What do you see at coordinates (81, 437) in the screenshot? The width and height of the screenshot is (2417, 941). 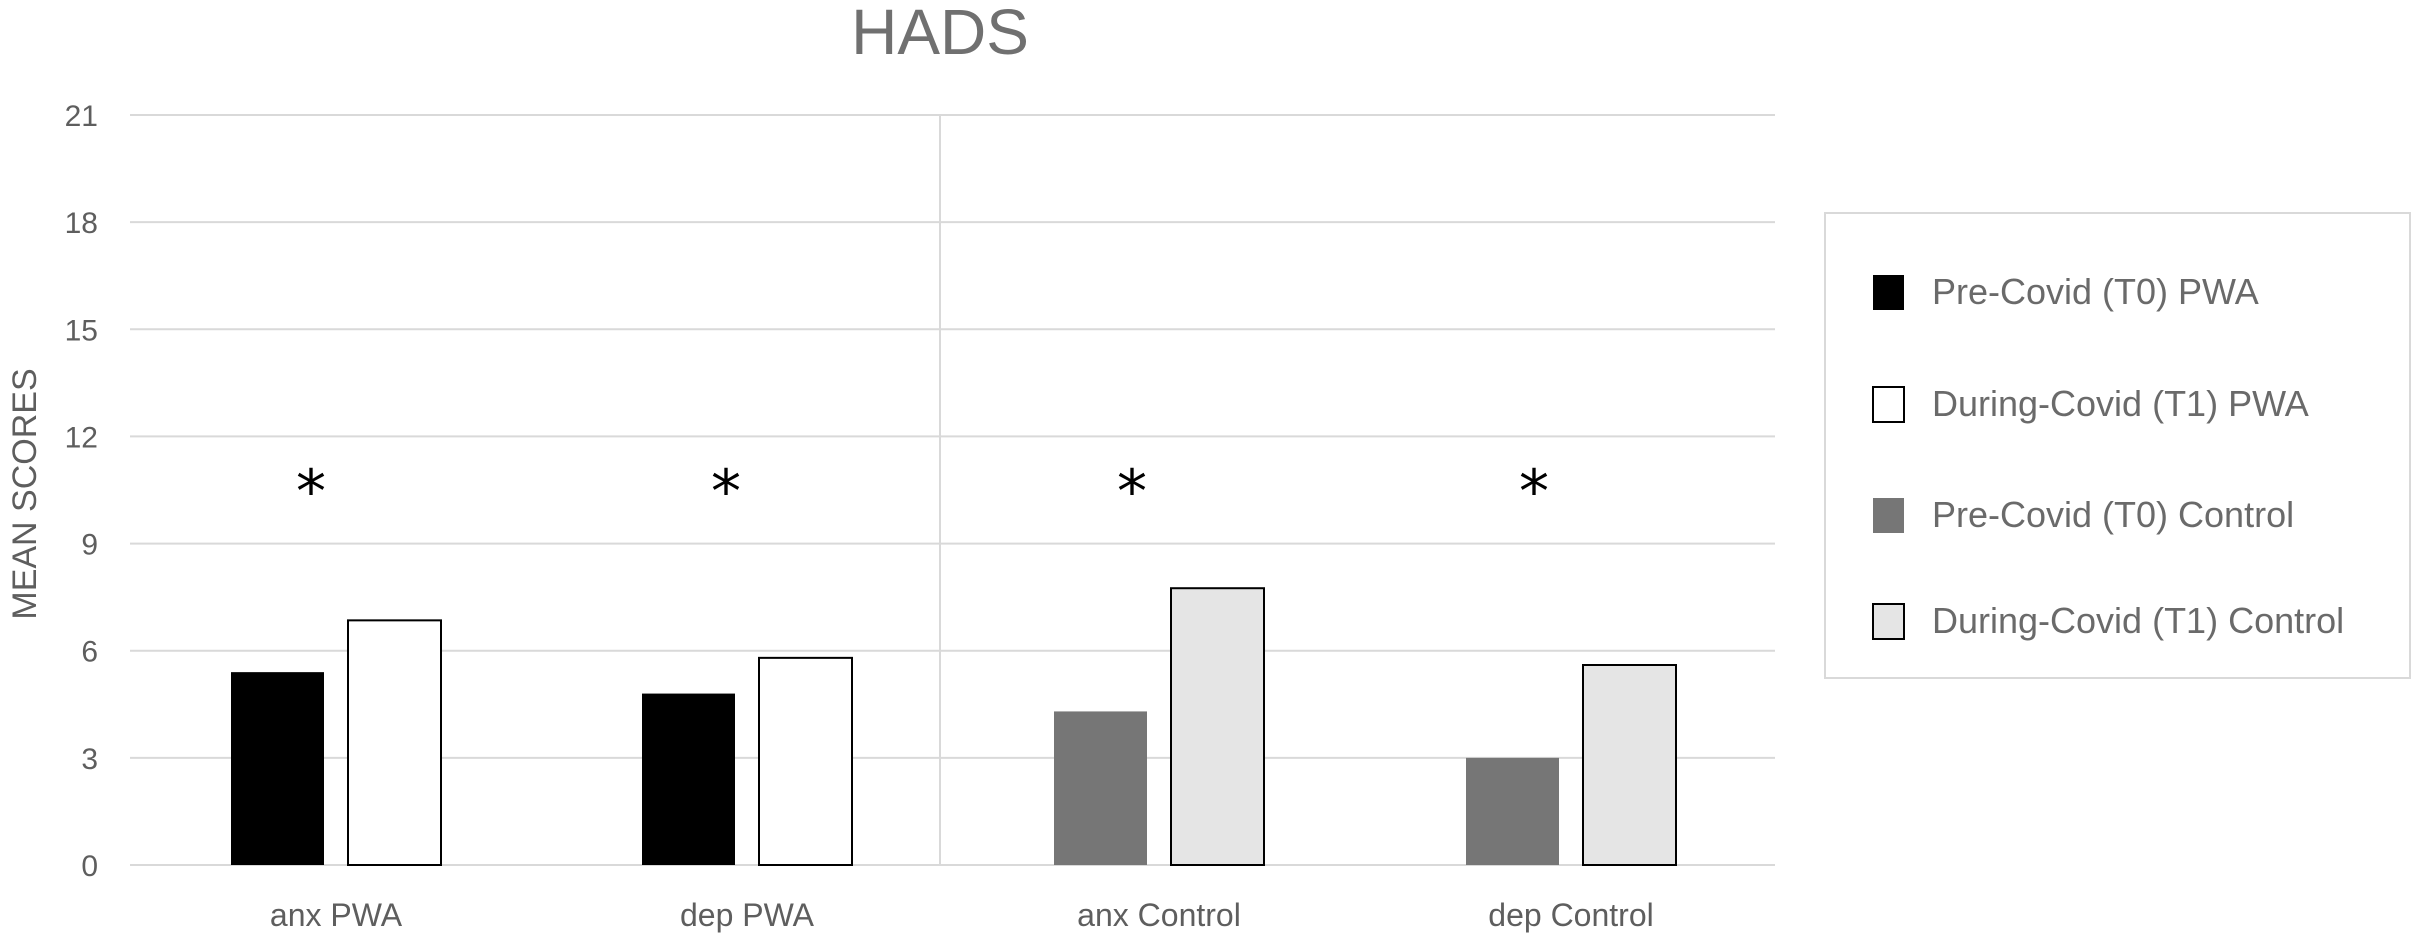 I see `y-tick-label: 12` at bounding box center [81, 437].